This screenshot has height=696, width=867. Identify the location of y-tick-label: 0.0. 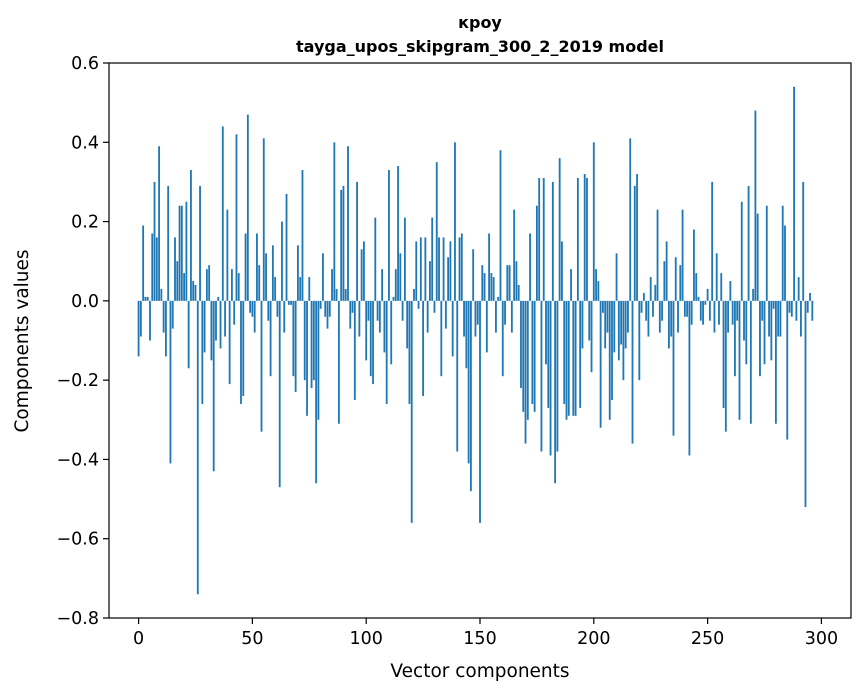
(85, 302).